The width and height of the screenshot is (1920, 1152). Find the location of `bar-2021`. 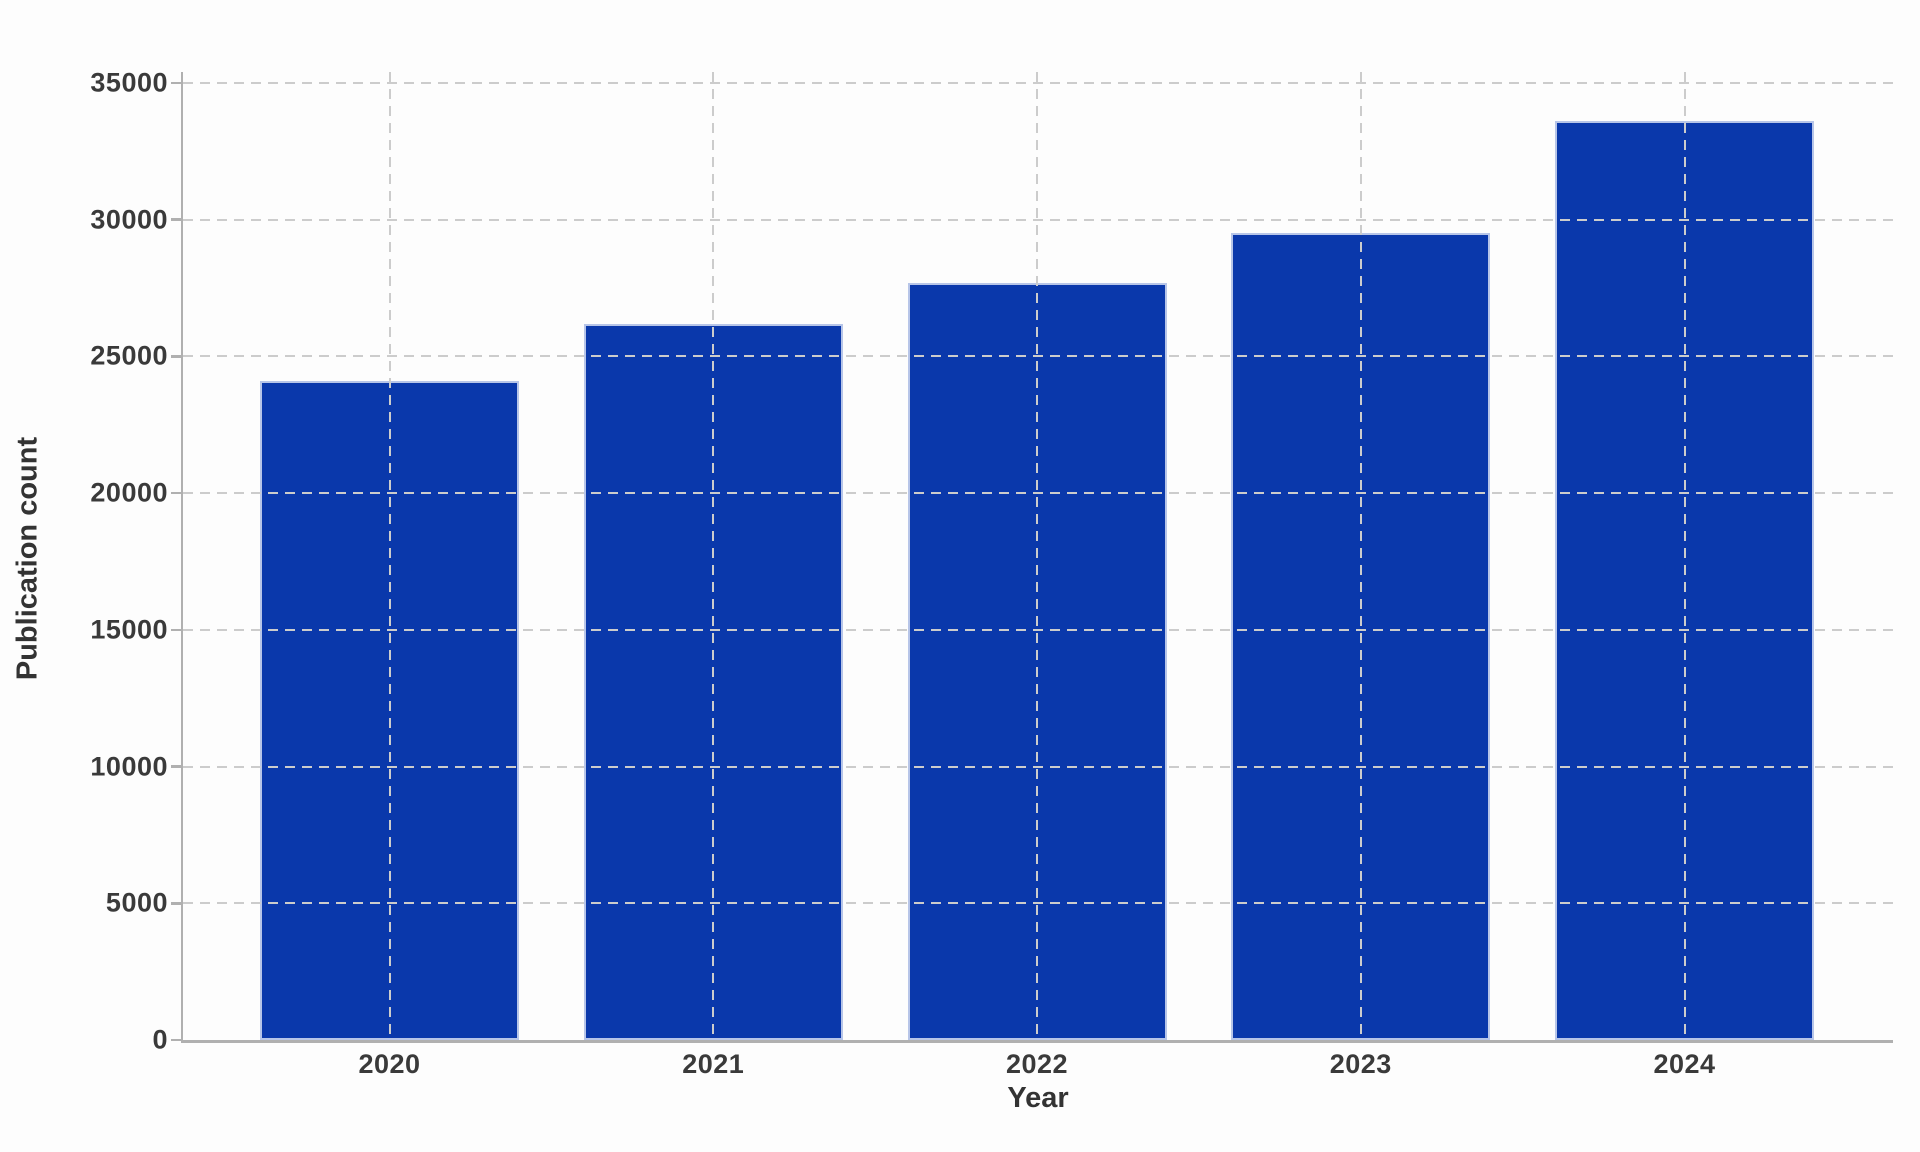

bar-2021 is located at coordinates (713, 681).